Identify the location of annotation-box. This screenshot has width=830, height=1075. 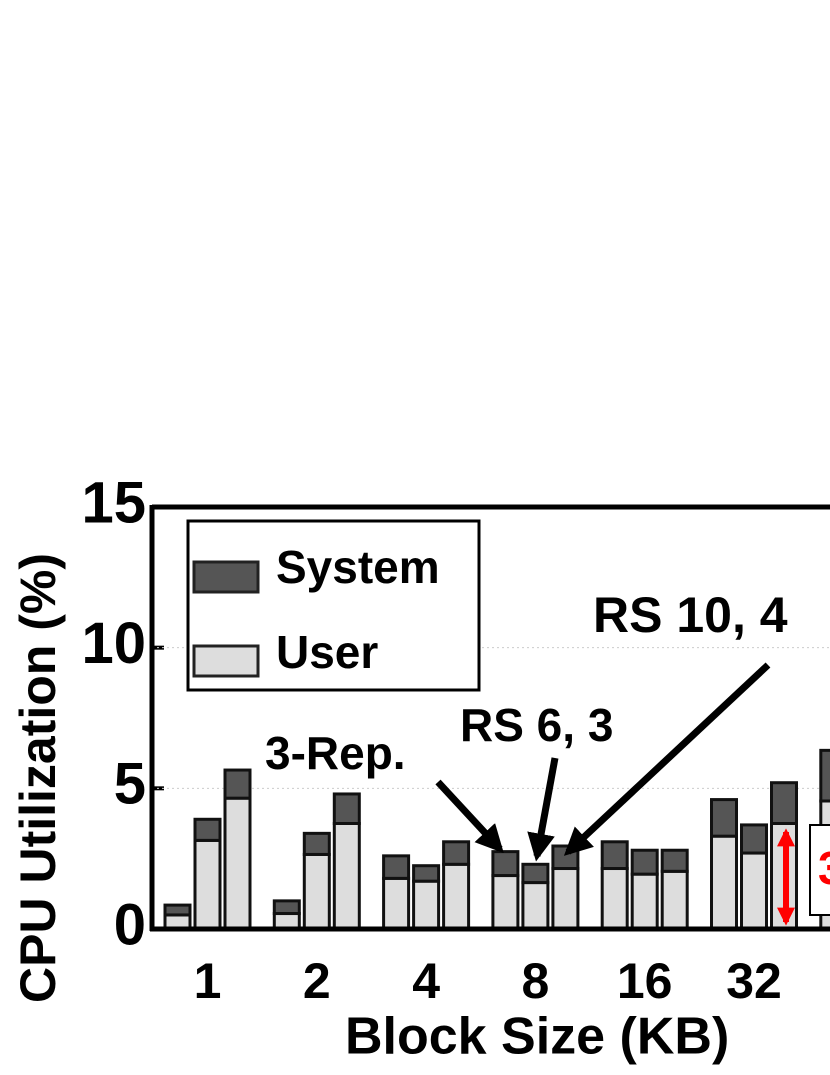
(819, 870).